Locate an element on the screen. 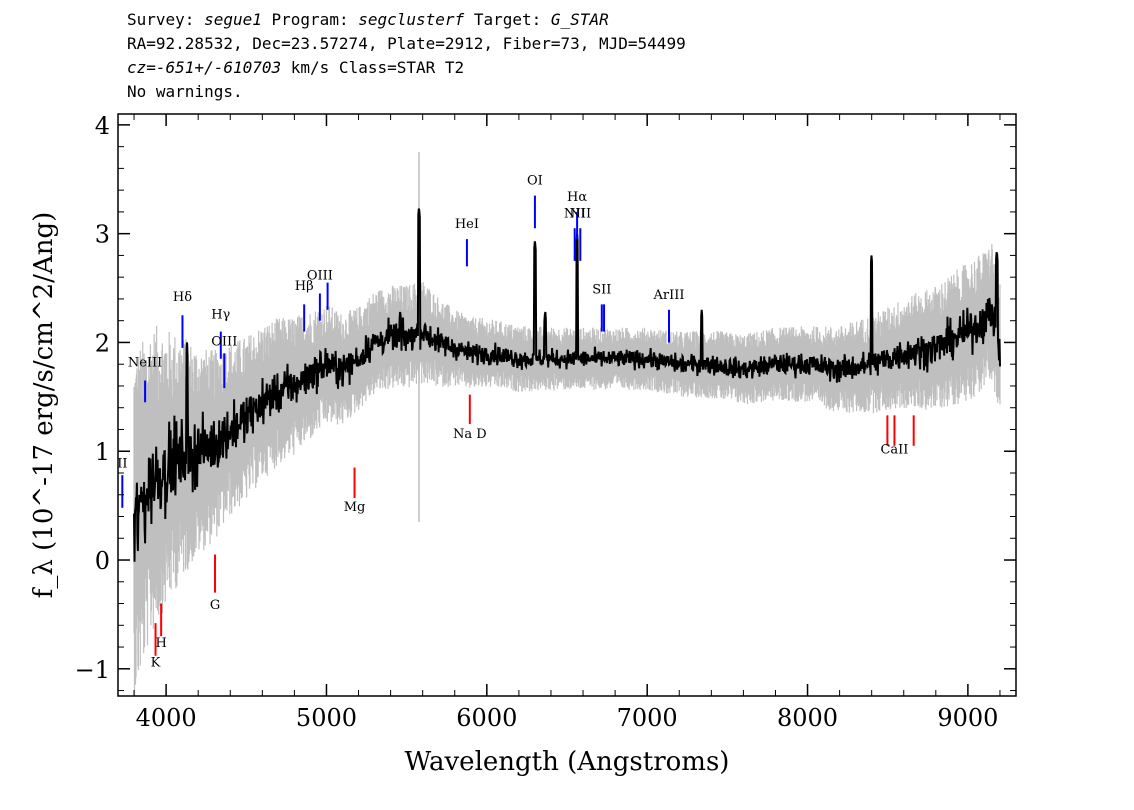  absorption-line-label: G is located at coordinates (215, 605).